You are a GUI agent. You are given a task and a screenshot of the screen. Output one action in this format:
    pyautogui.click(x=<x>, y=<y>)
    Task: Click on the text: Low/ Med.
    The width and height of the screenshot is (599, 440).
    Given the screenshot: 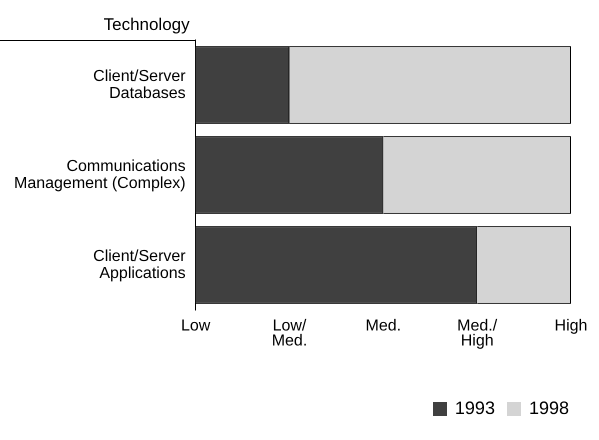 What is the action you would take?
    pyautogui.click(x=290, y=333)
    